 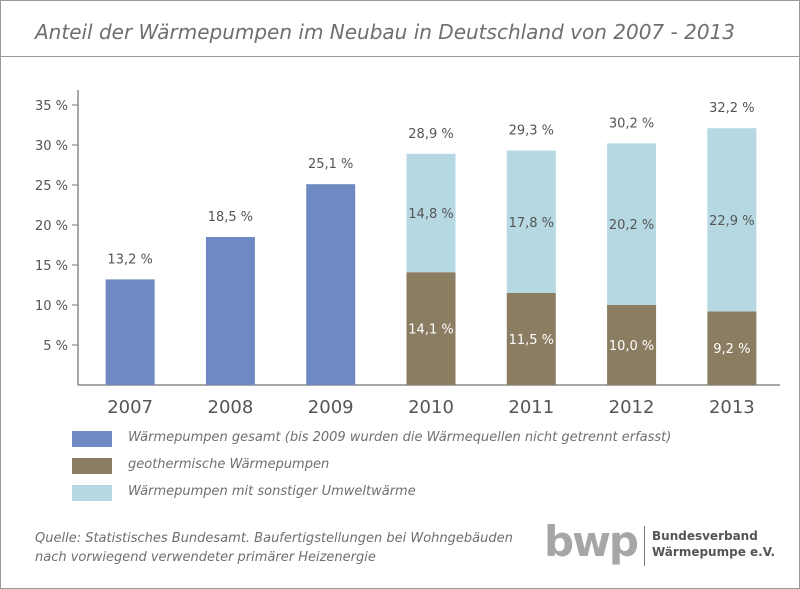 I want to click on y-tick-label: 15 %, so click(x=51, y=266).